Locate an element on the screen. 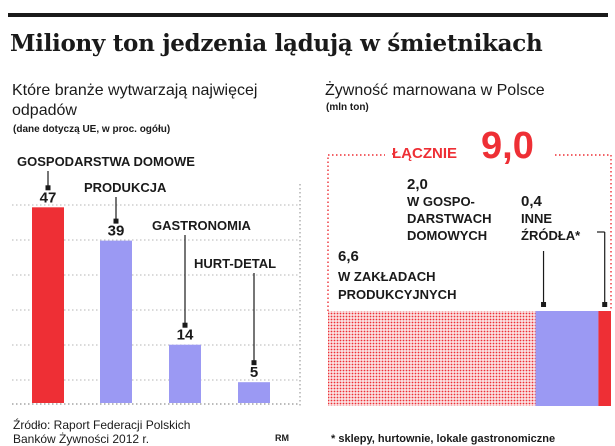  bar-value-label-1: 47 is located at coordinates (48, 197).